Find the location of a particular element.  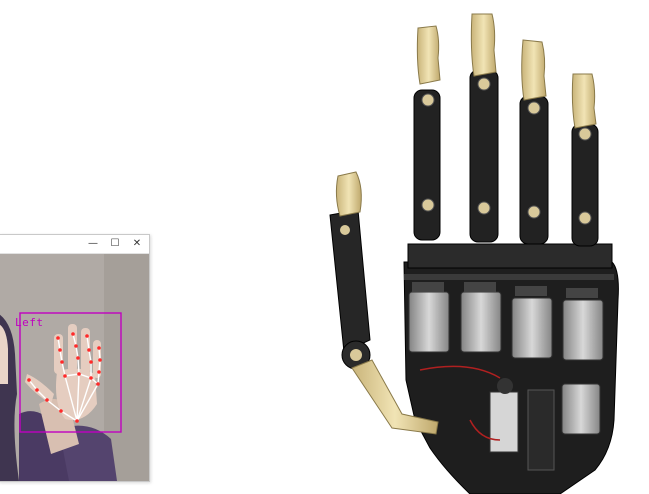

hand-landmarks is located at coordinates (64, 377).